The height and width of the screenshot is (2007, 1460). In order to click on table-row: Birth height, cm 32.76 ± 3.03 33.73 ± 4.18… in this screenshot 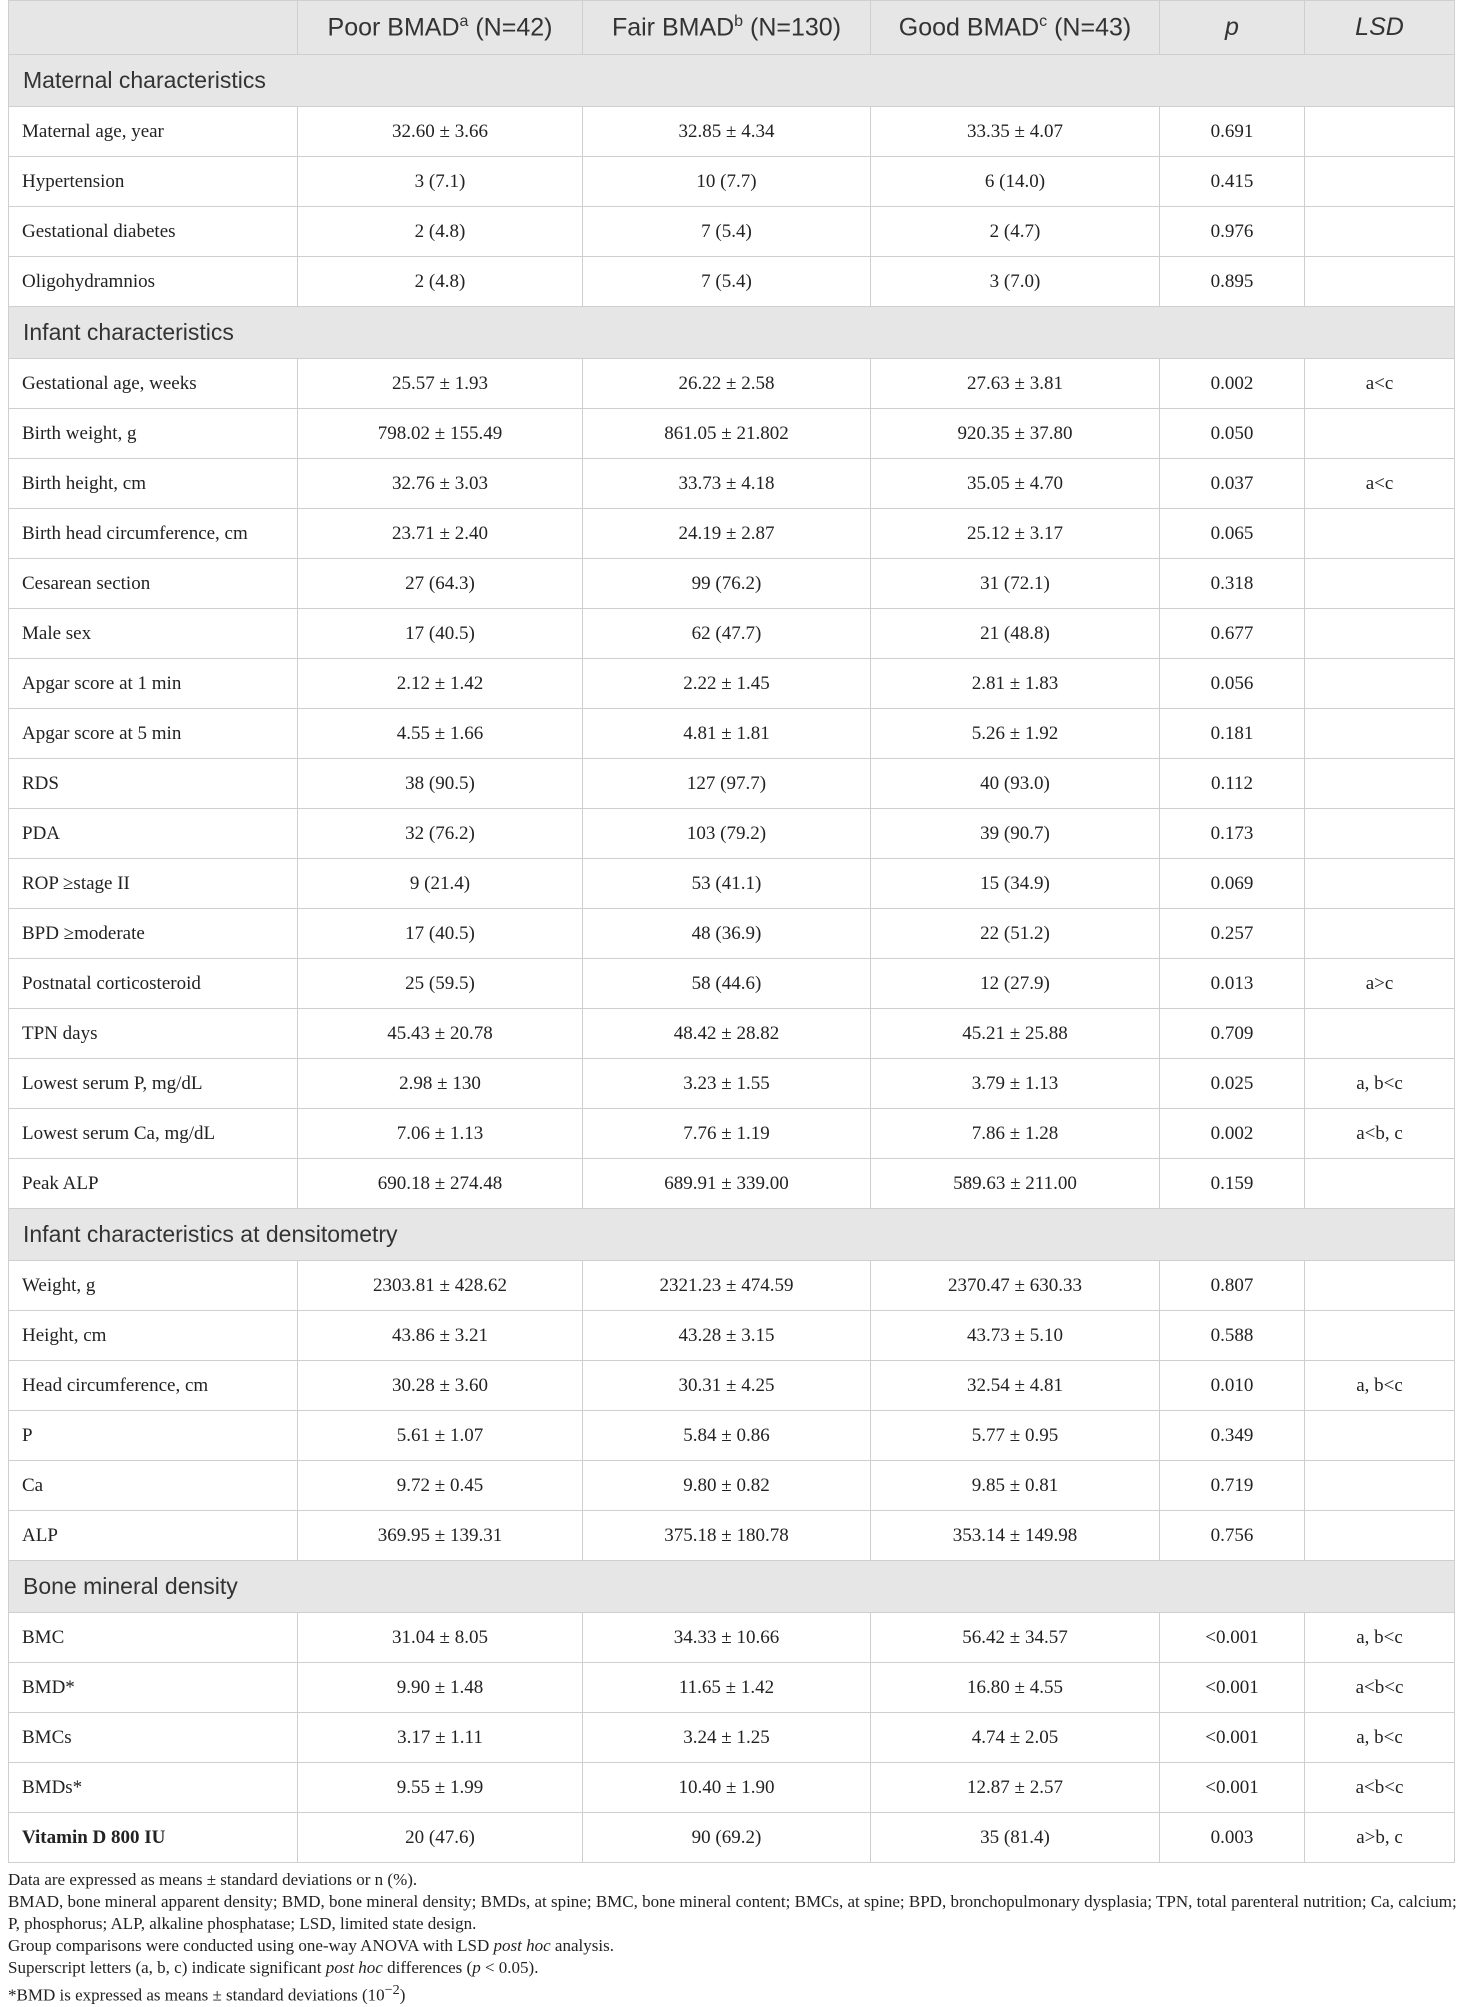, I will do `click(731, 483)`.